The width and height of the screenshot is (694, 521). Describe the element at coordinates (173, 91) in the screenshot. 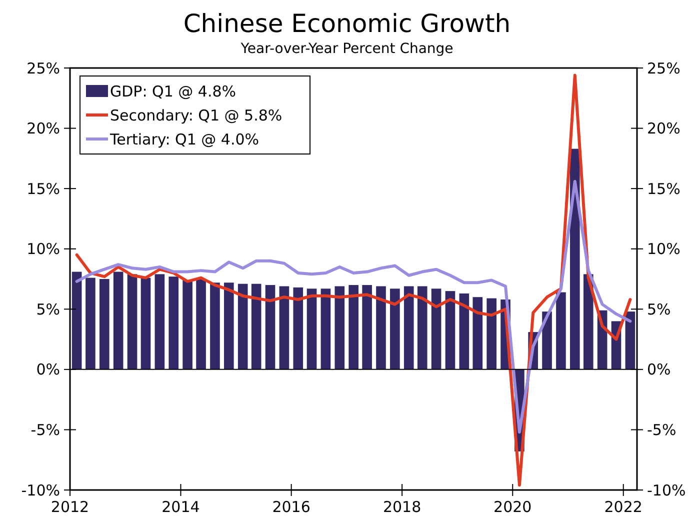

I see `legend-label: GDP: Q1 @ 4.8%` at that location.